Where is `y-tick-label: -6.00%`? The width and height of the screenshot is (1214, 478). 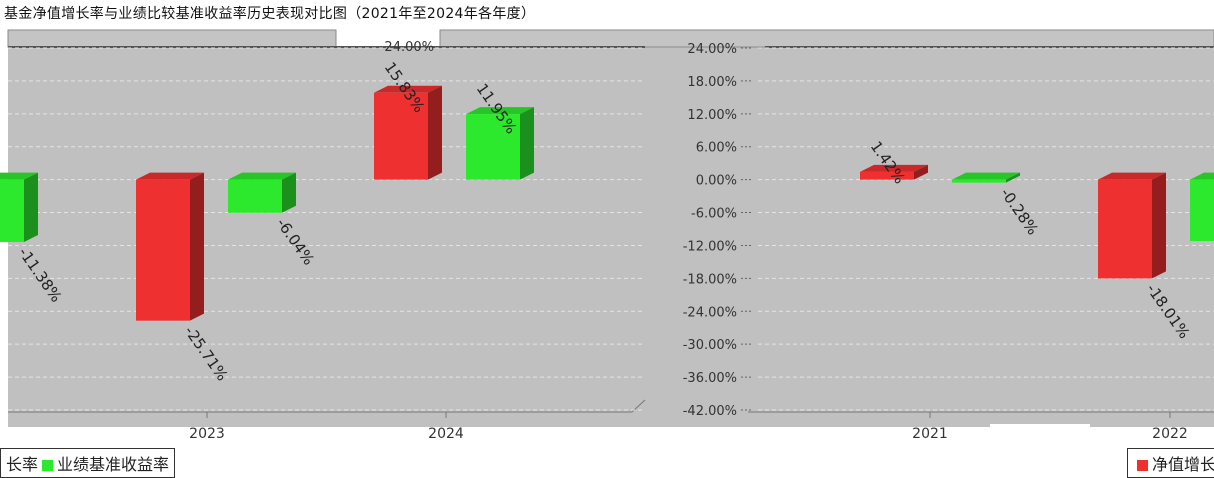 y-tick-label: -6.00% is located at coordinates (714, 214).